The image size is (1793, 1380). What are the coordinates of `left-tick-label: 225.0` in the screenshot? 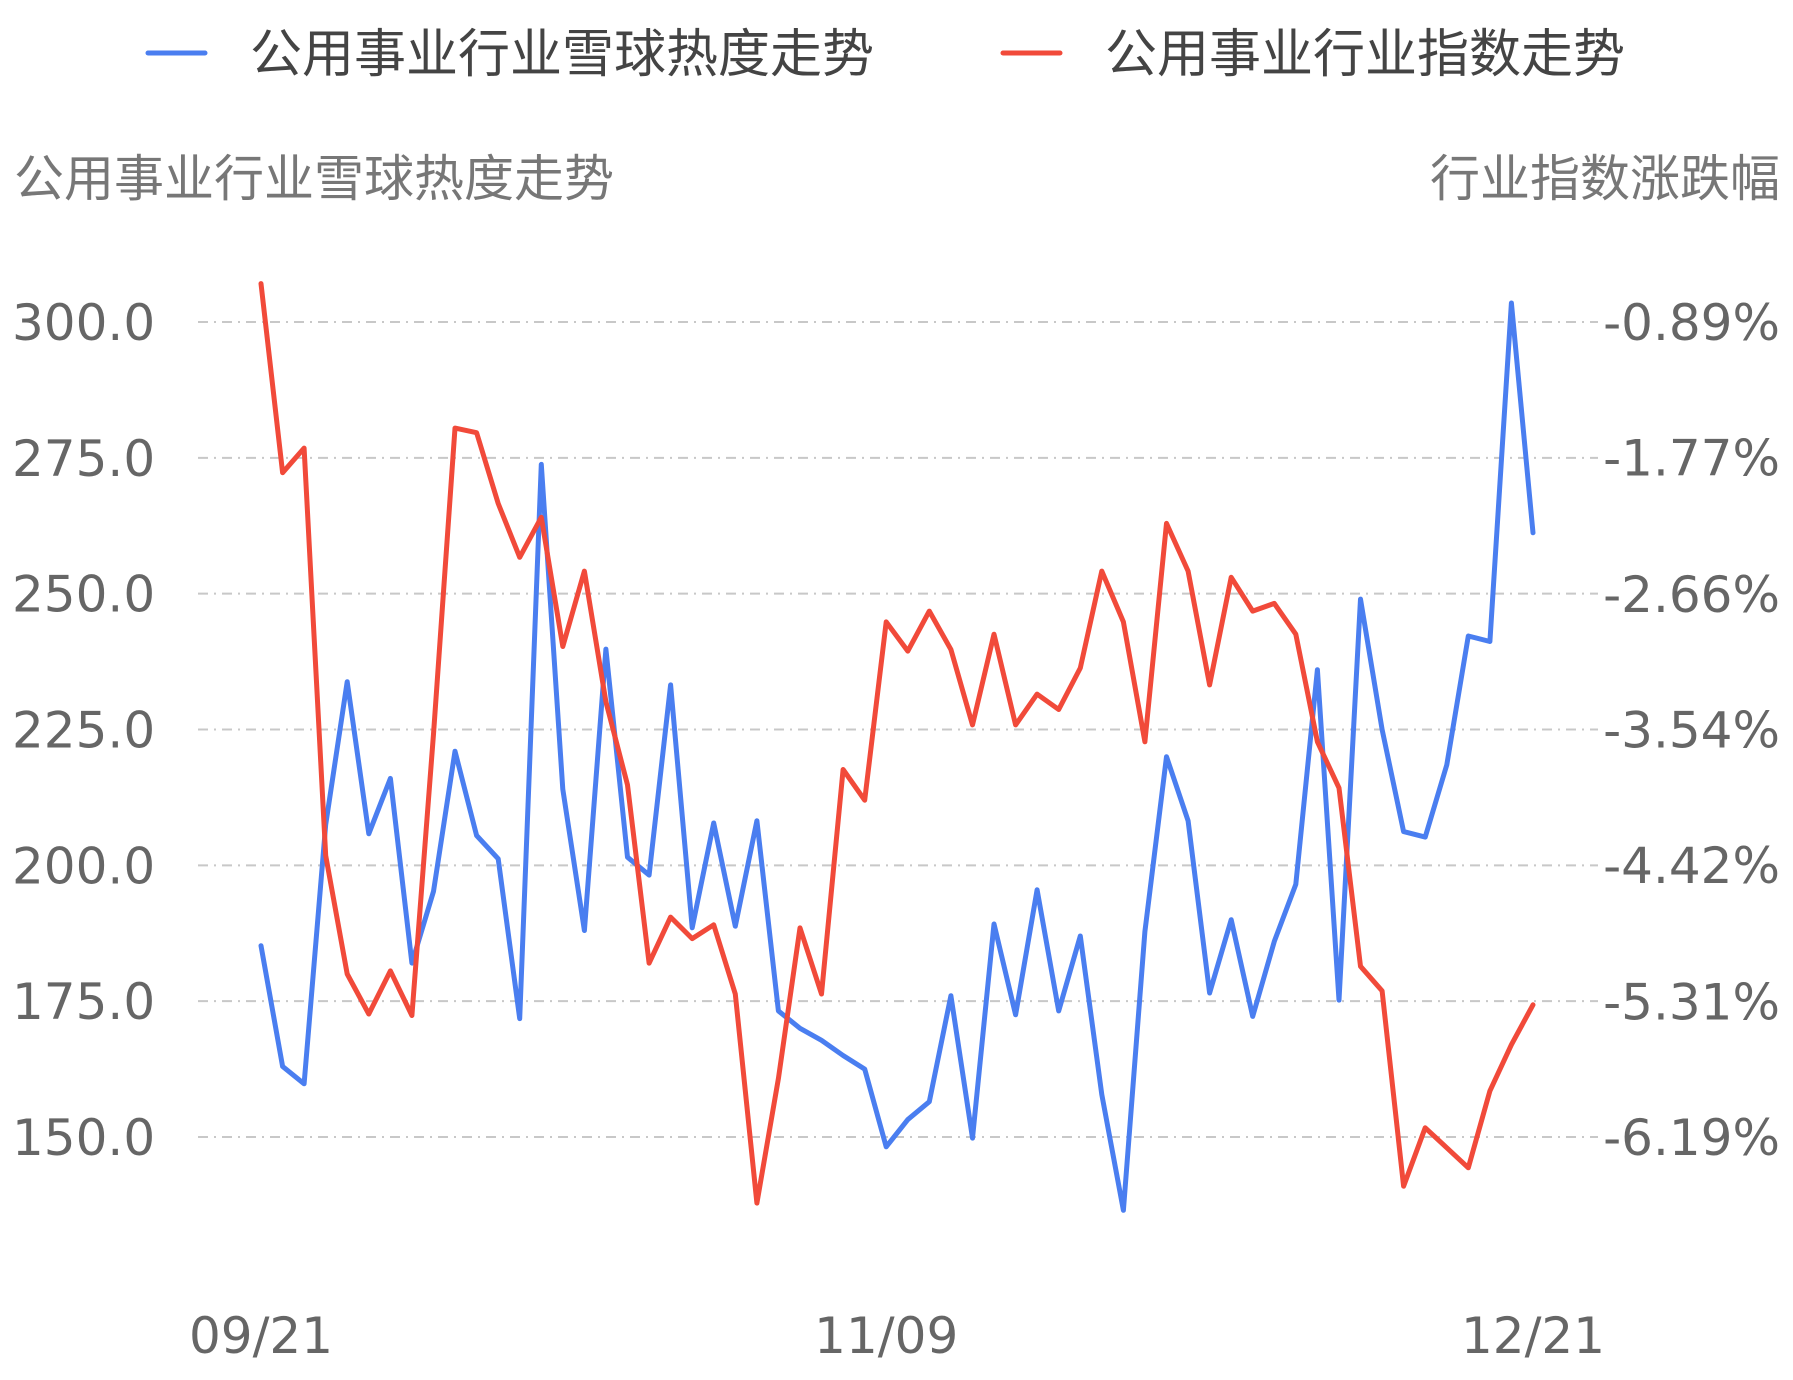 It's located at (83, 731).